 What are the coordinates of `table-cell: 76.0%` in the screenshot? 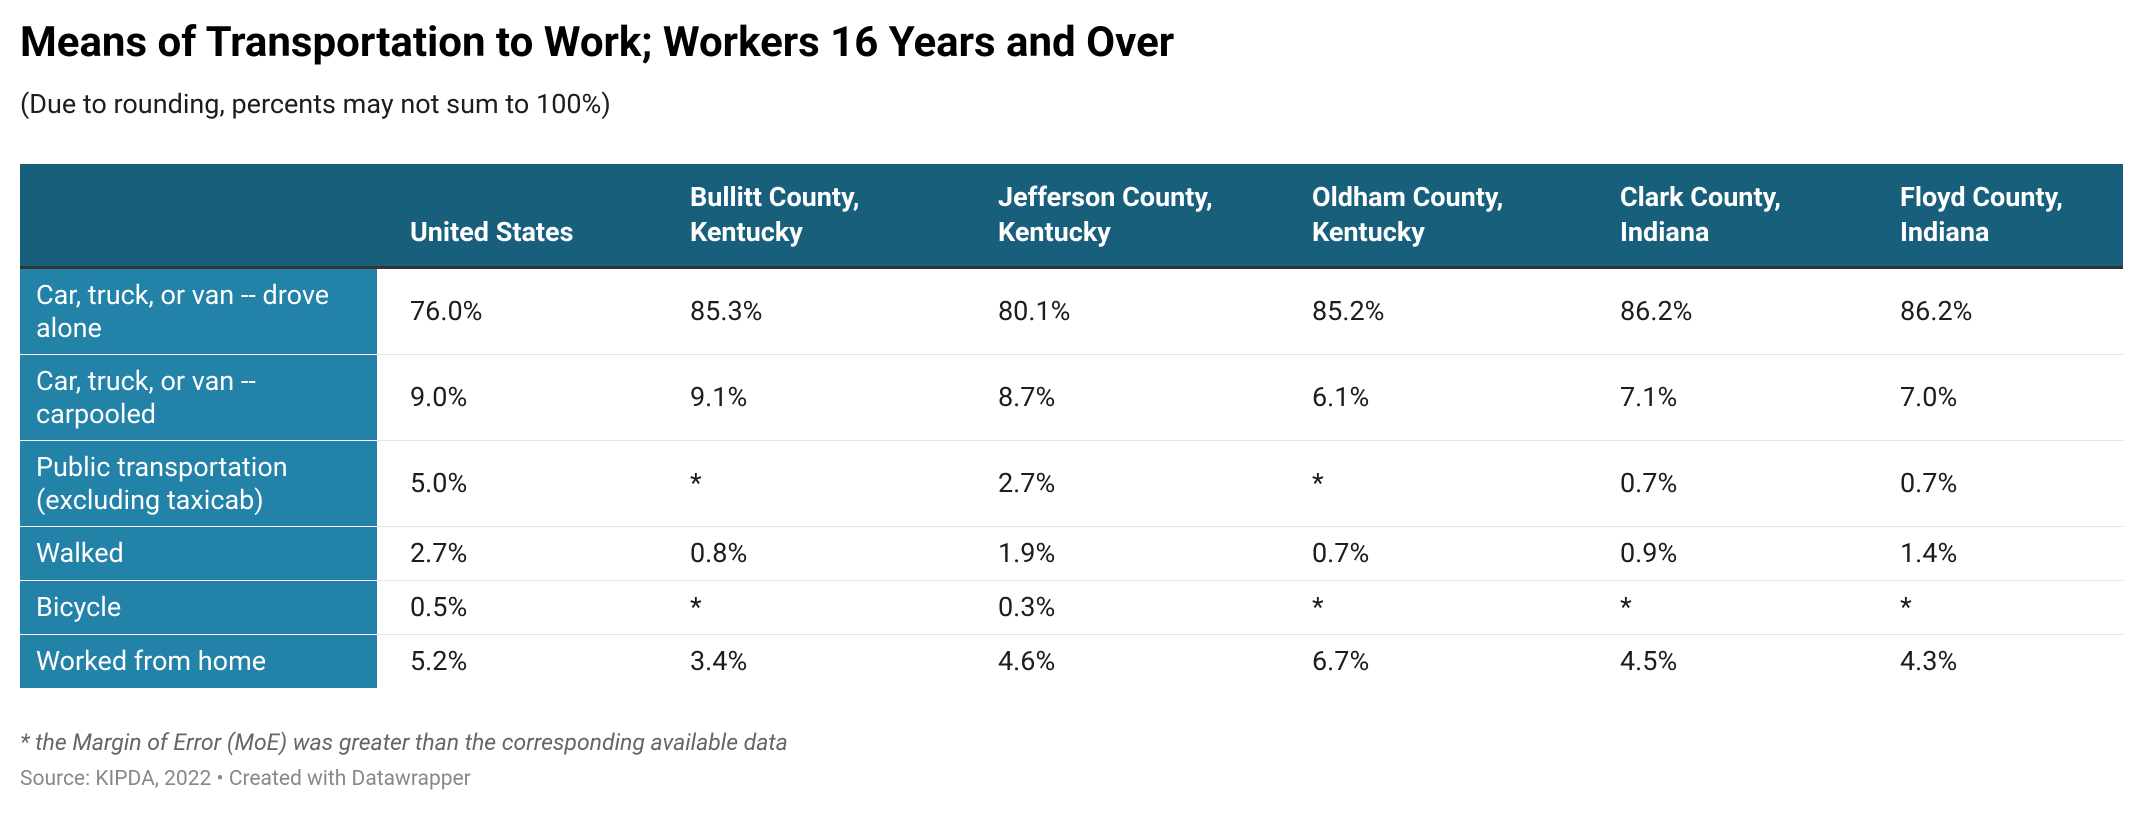 It's located at (525, 311).